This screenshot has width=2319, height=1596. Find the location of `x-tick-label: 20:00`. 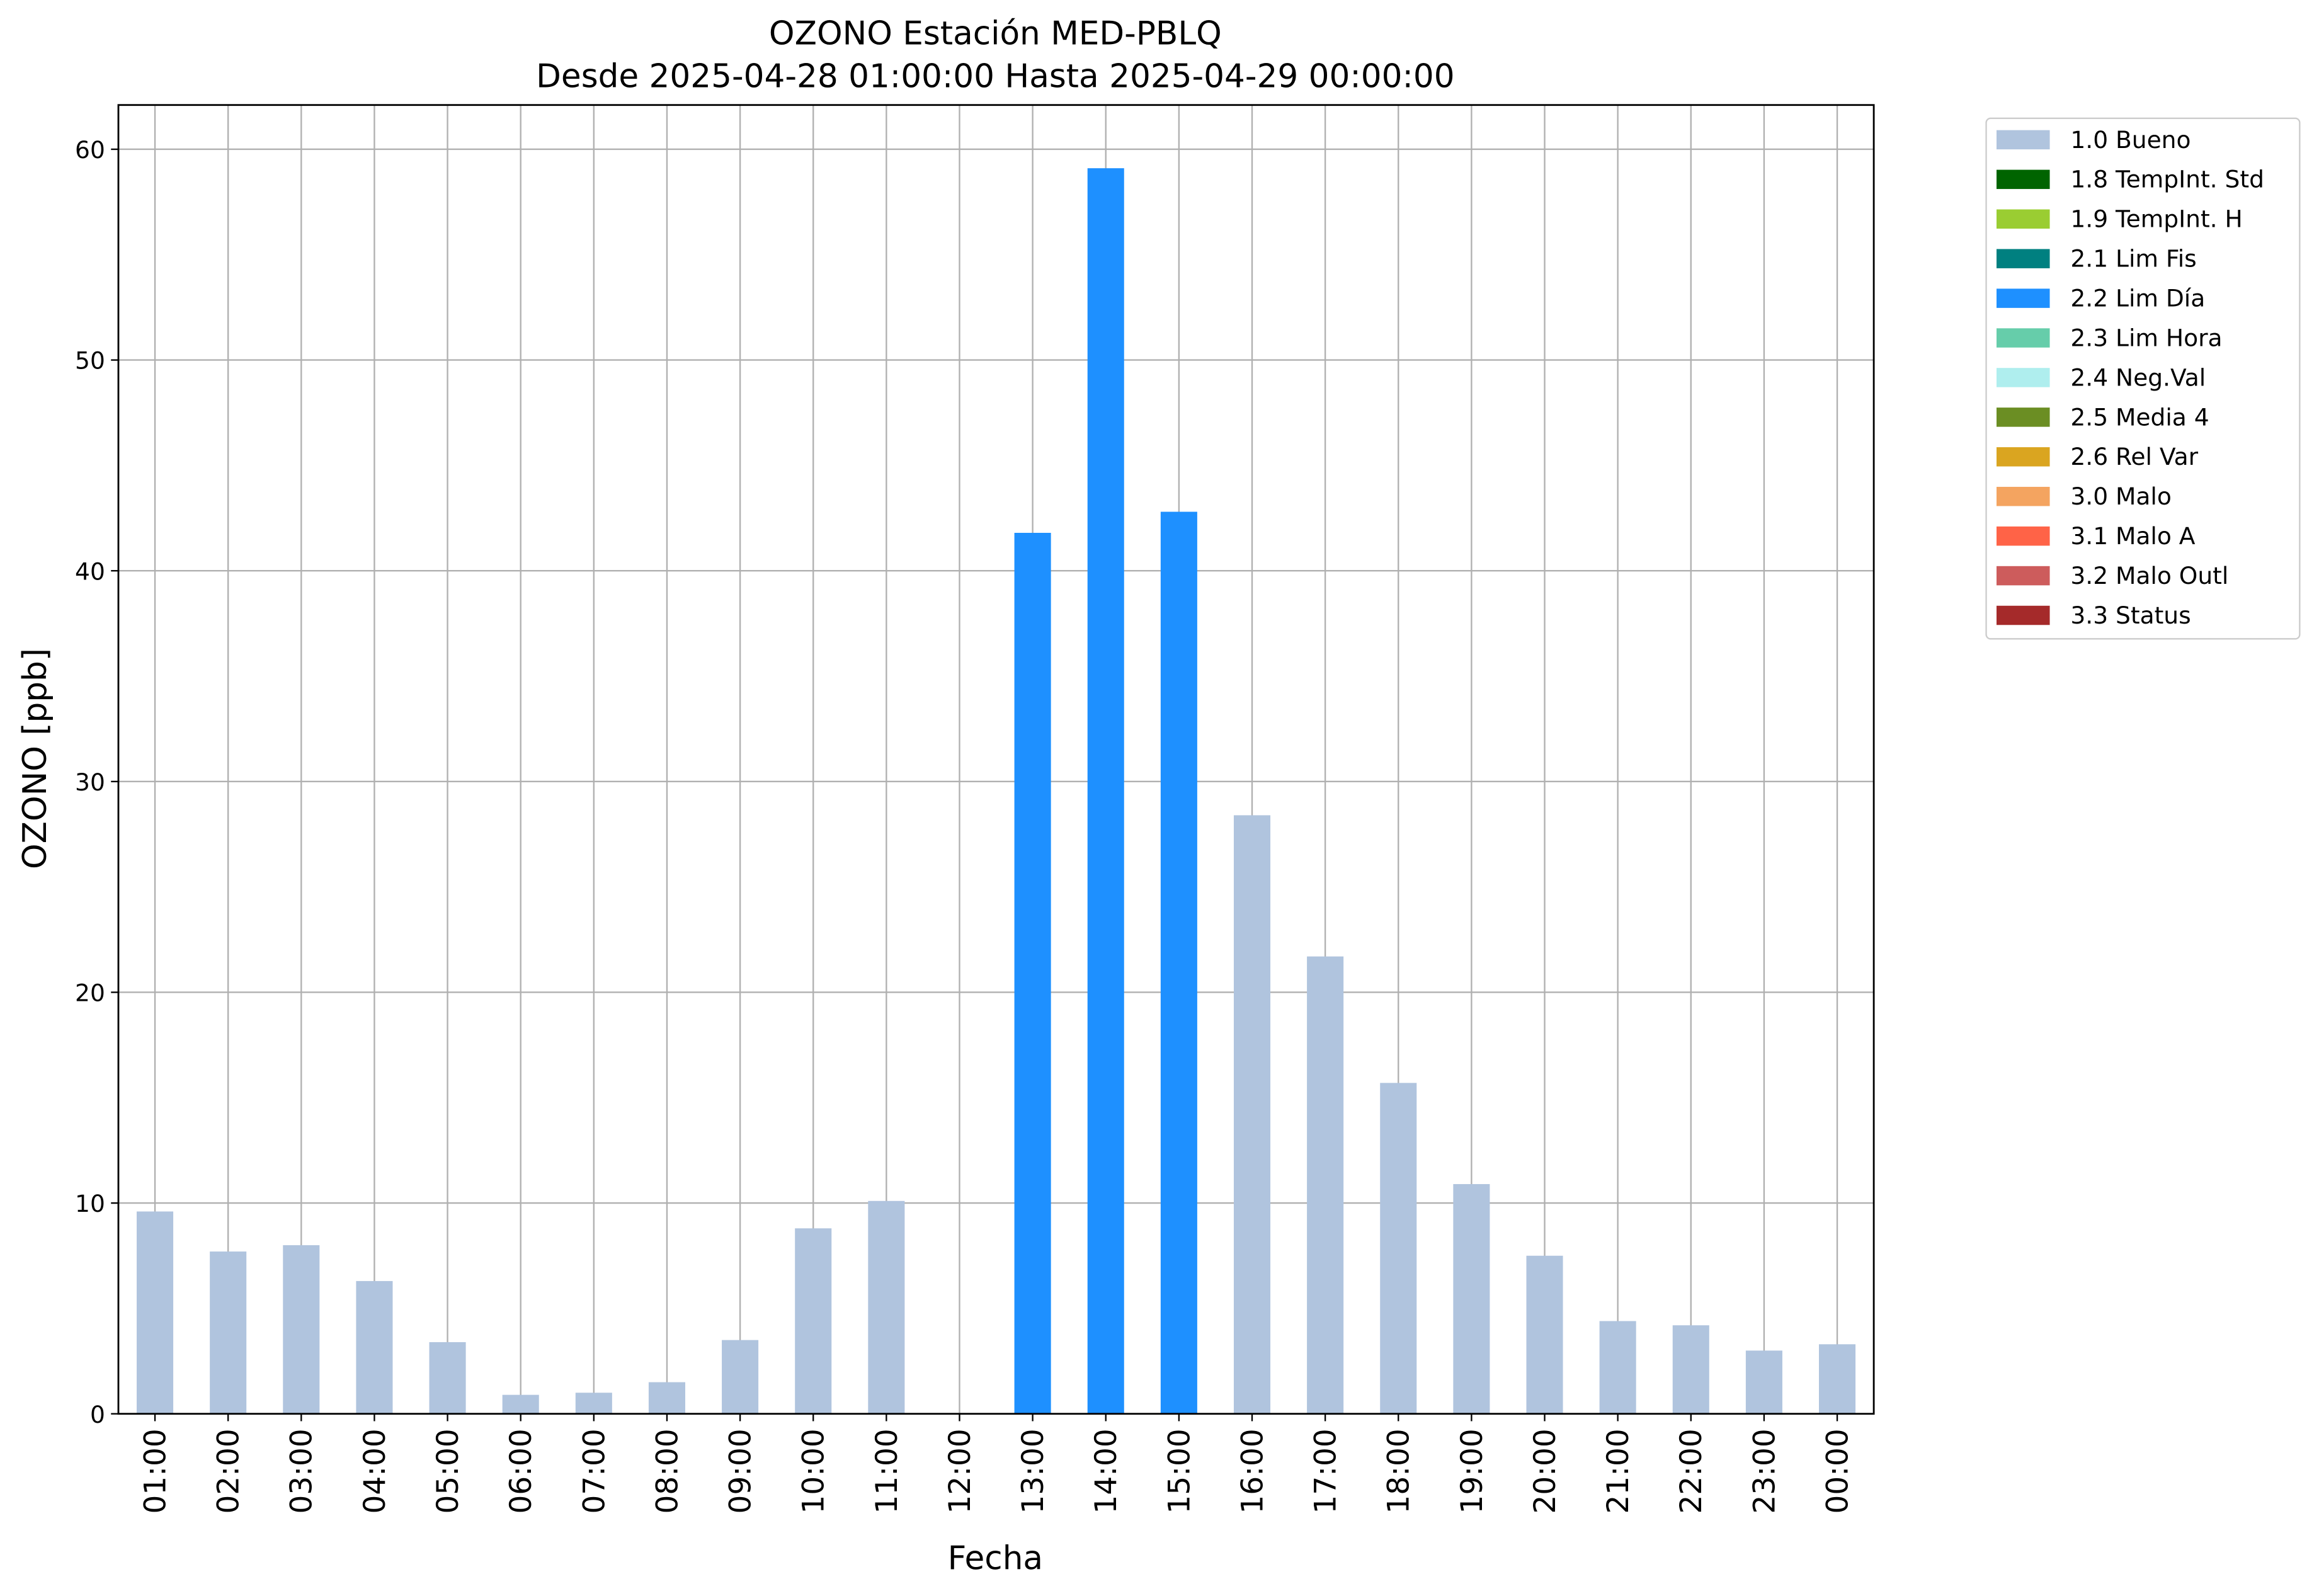

x-tick-label: 20:00 is located at coordinates (1545, 1470).